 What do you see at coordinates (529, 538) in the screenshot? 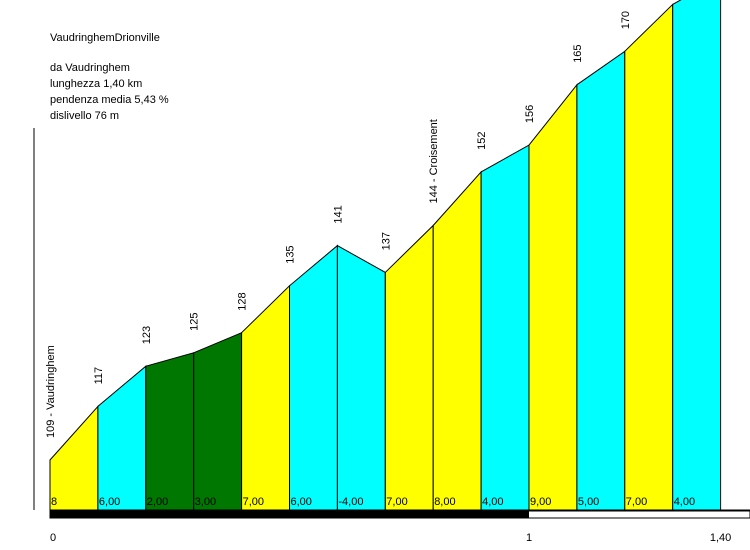
I see `distance-tick-label: 1` at bounding box center [529, 538].